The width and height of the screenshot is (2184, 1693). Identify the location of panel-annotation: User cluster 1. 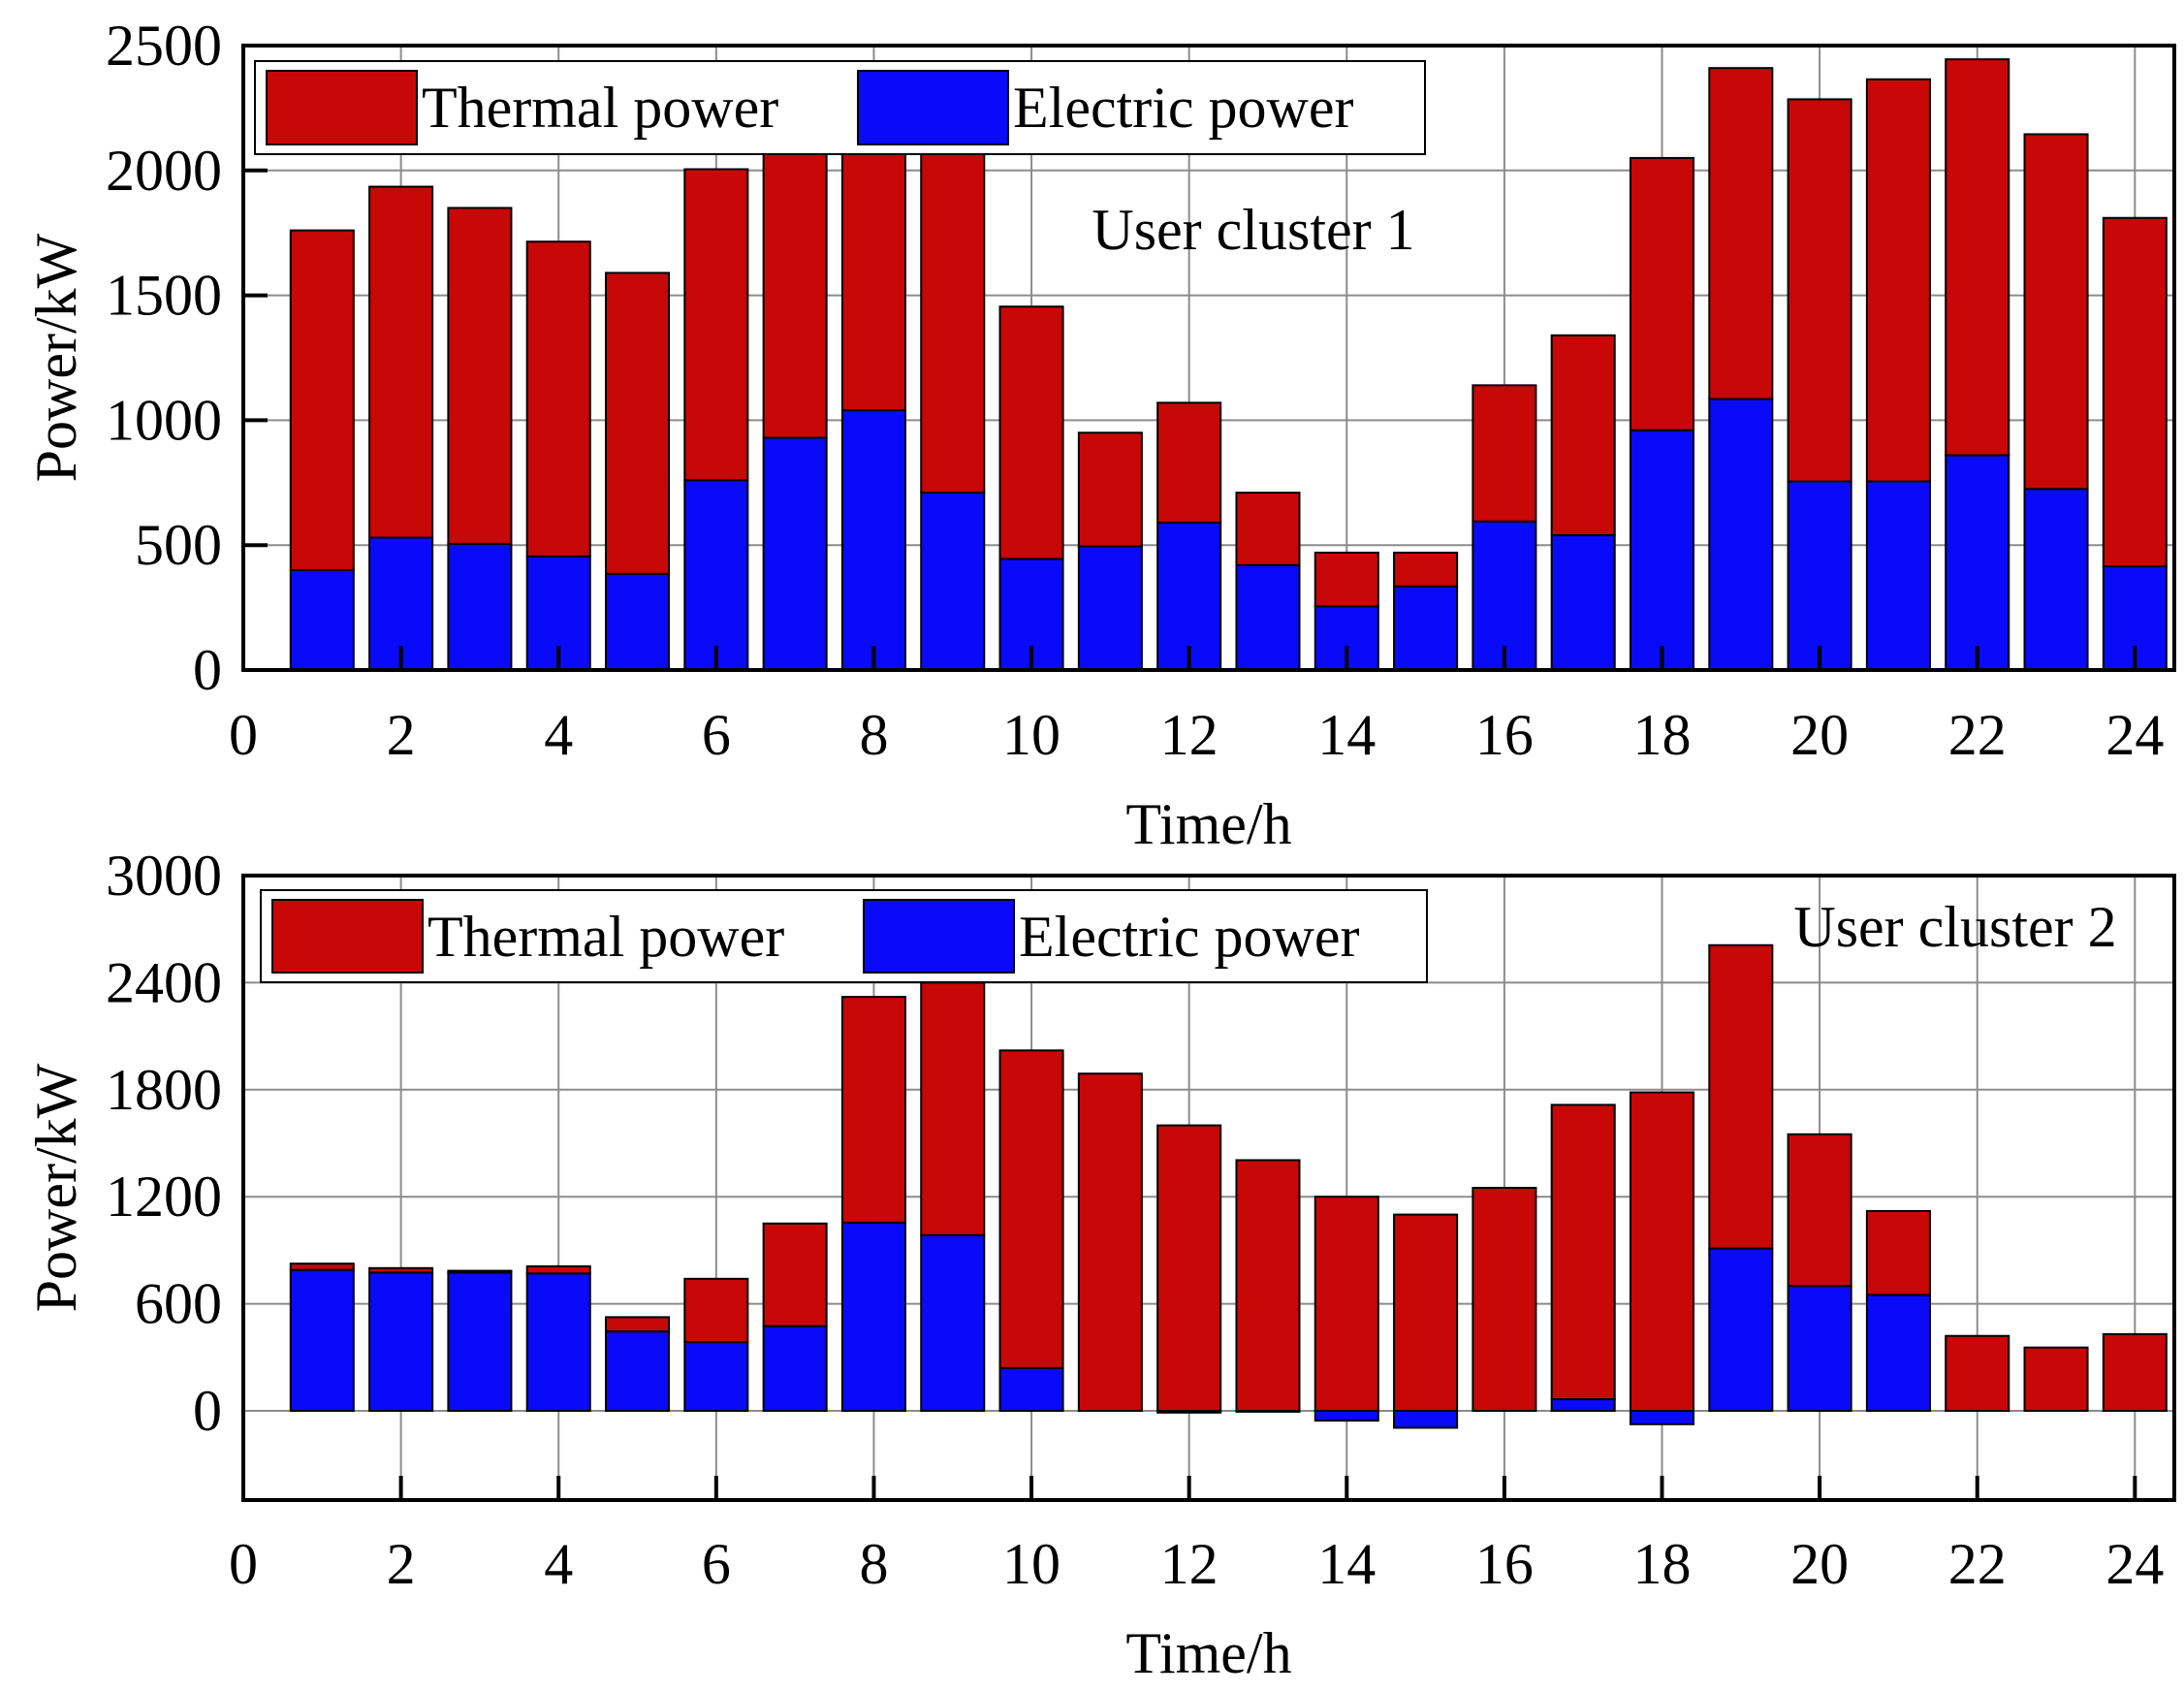
(1253, 230).